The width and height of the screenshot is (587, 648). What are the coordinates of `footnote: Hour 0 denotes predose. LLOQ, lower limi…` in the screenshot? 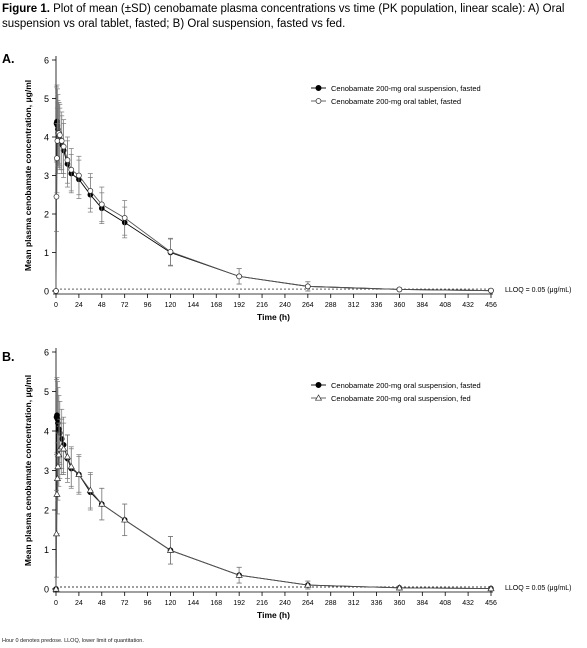 It's located at (73, 641).